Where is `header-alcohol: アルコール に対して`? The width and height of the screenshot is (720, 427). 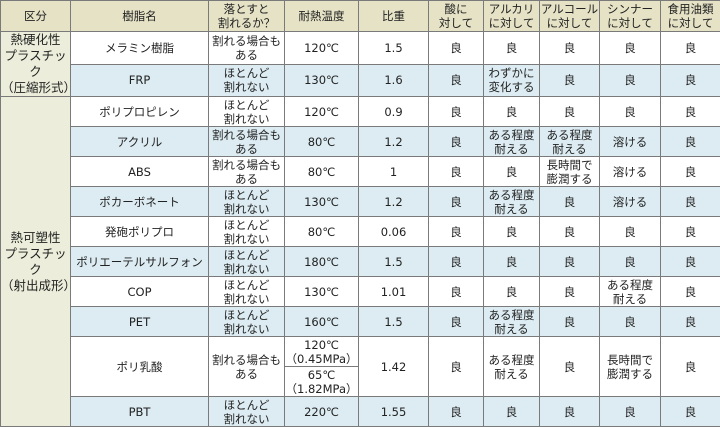 header-alcohol: アルコール に対して is located at coordinates (570, 16).